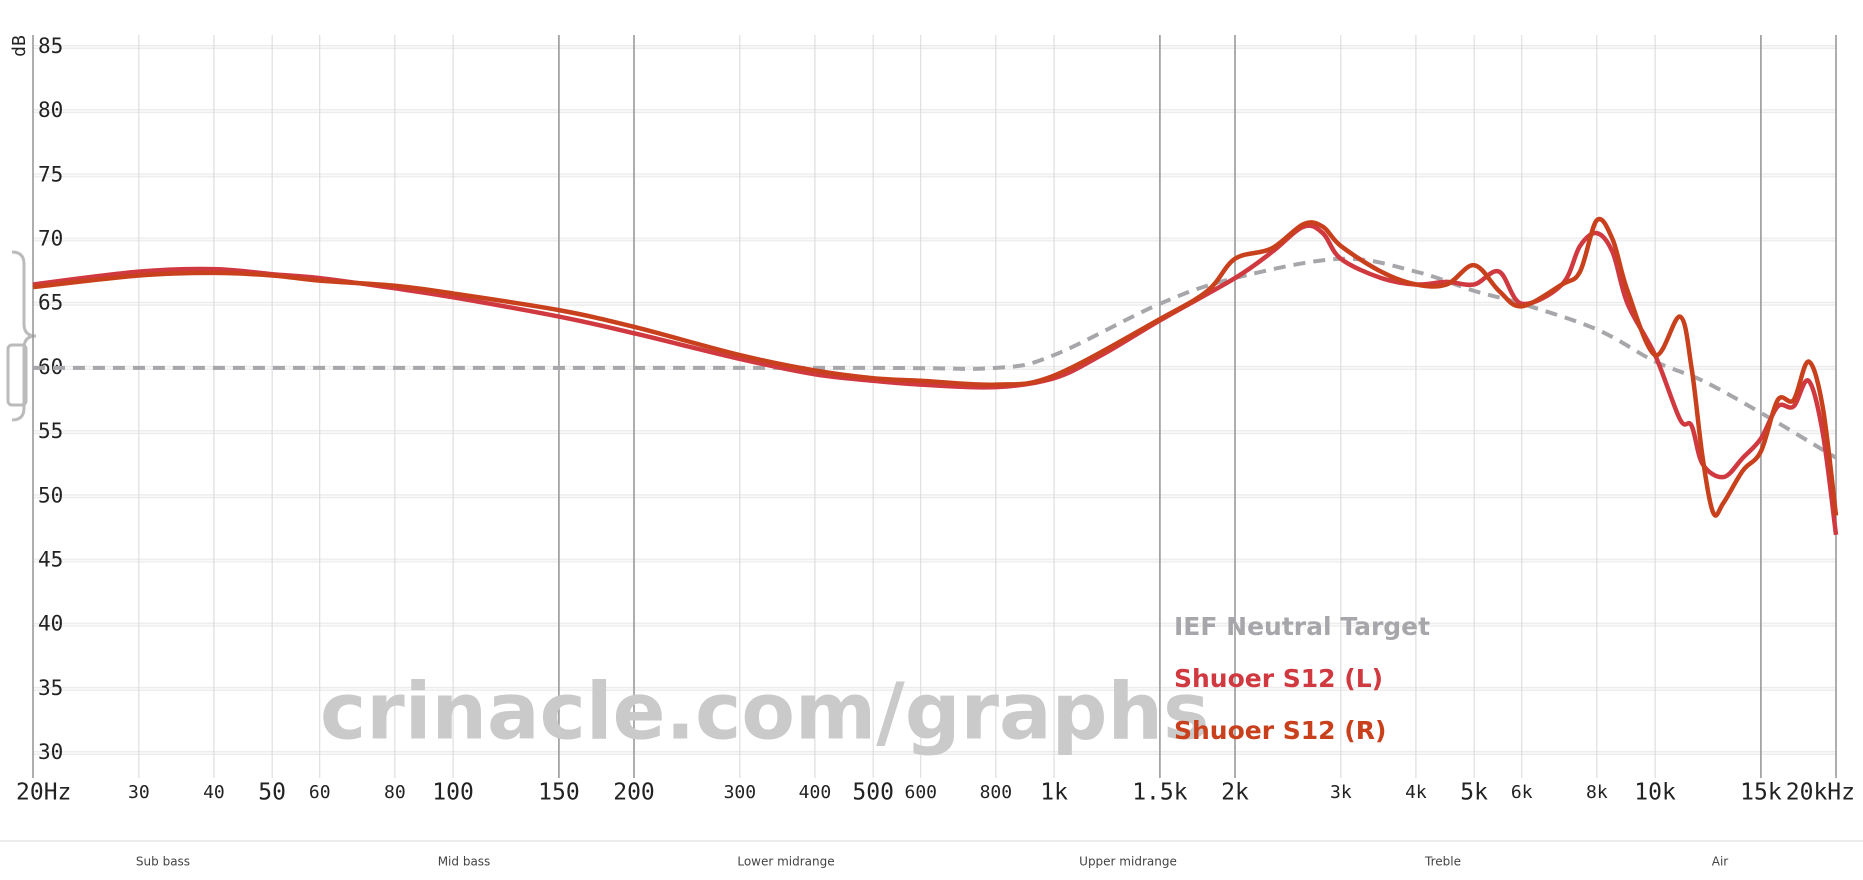 The width and height of the screenshot is (1863, 880). I want to click on y-tick-label: 85, so click(50, 46).